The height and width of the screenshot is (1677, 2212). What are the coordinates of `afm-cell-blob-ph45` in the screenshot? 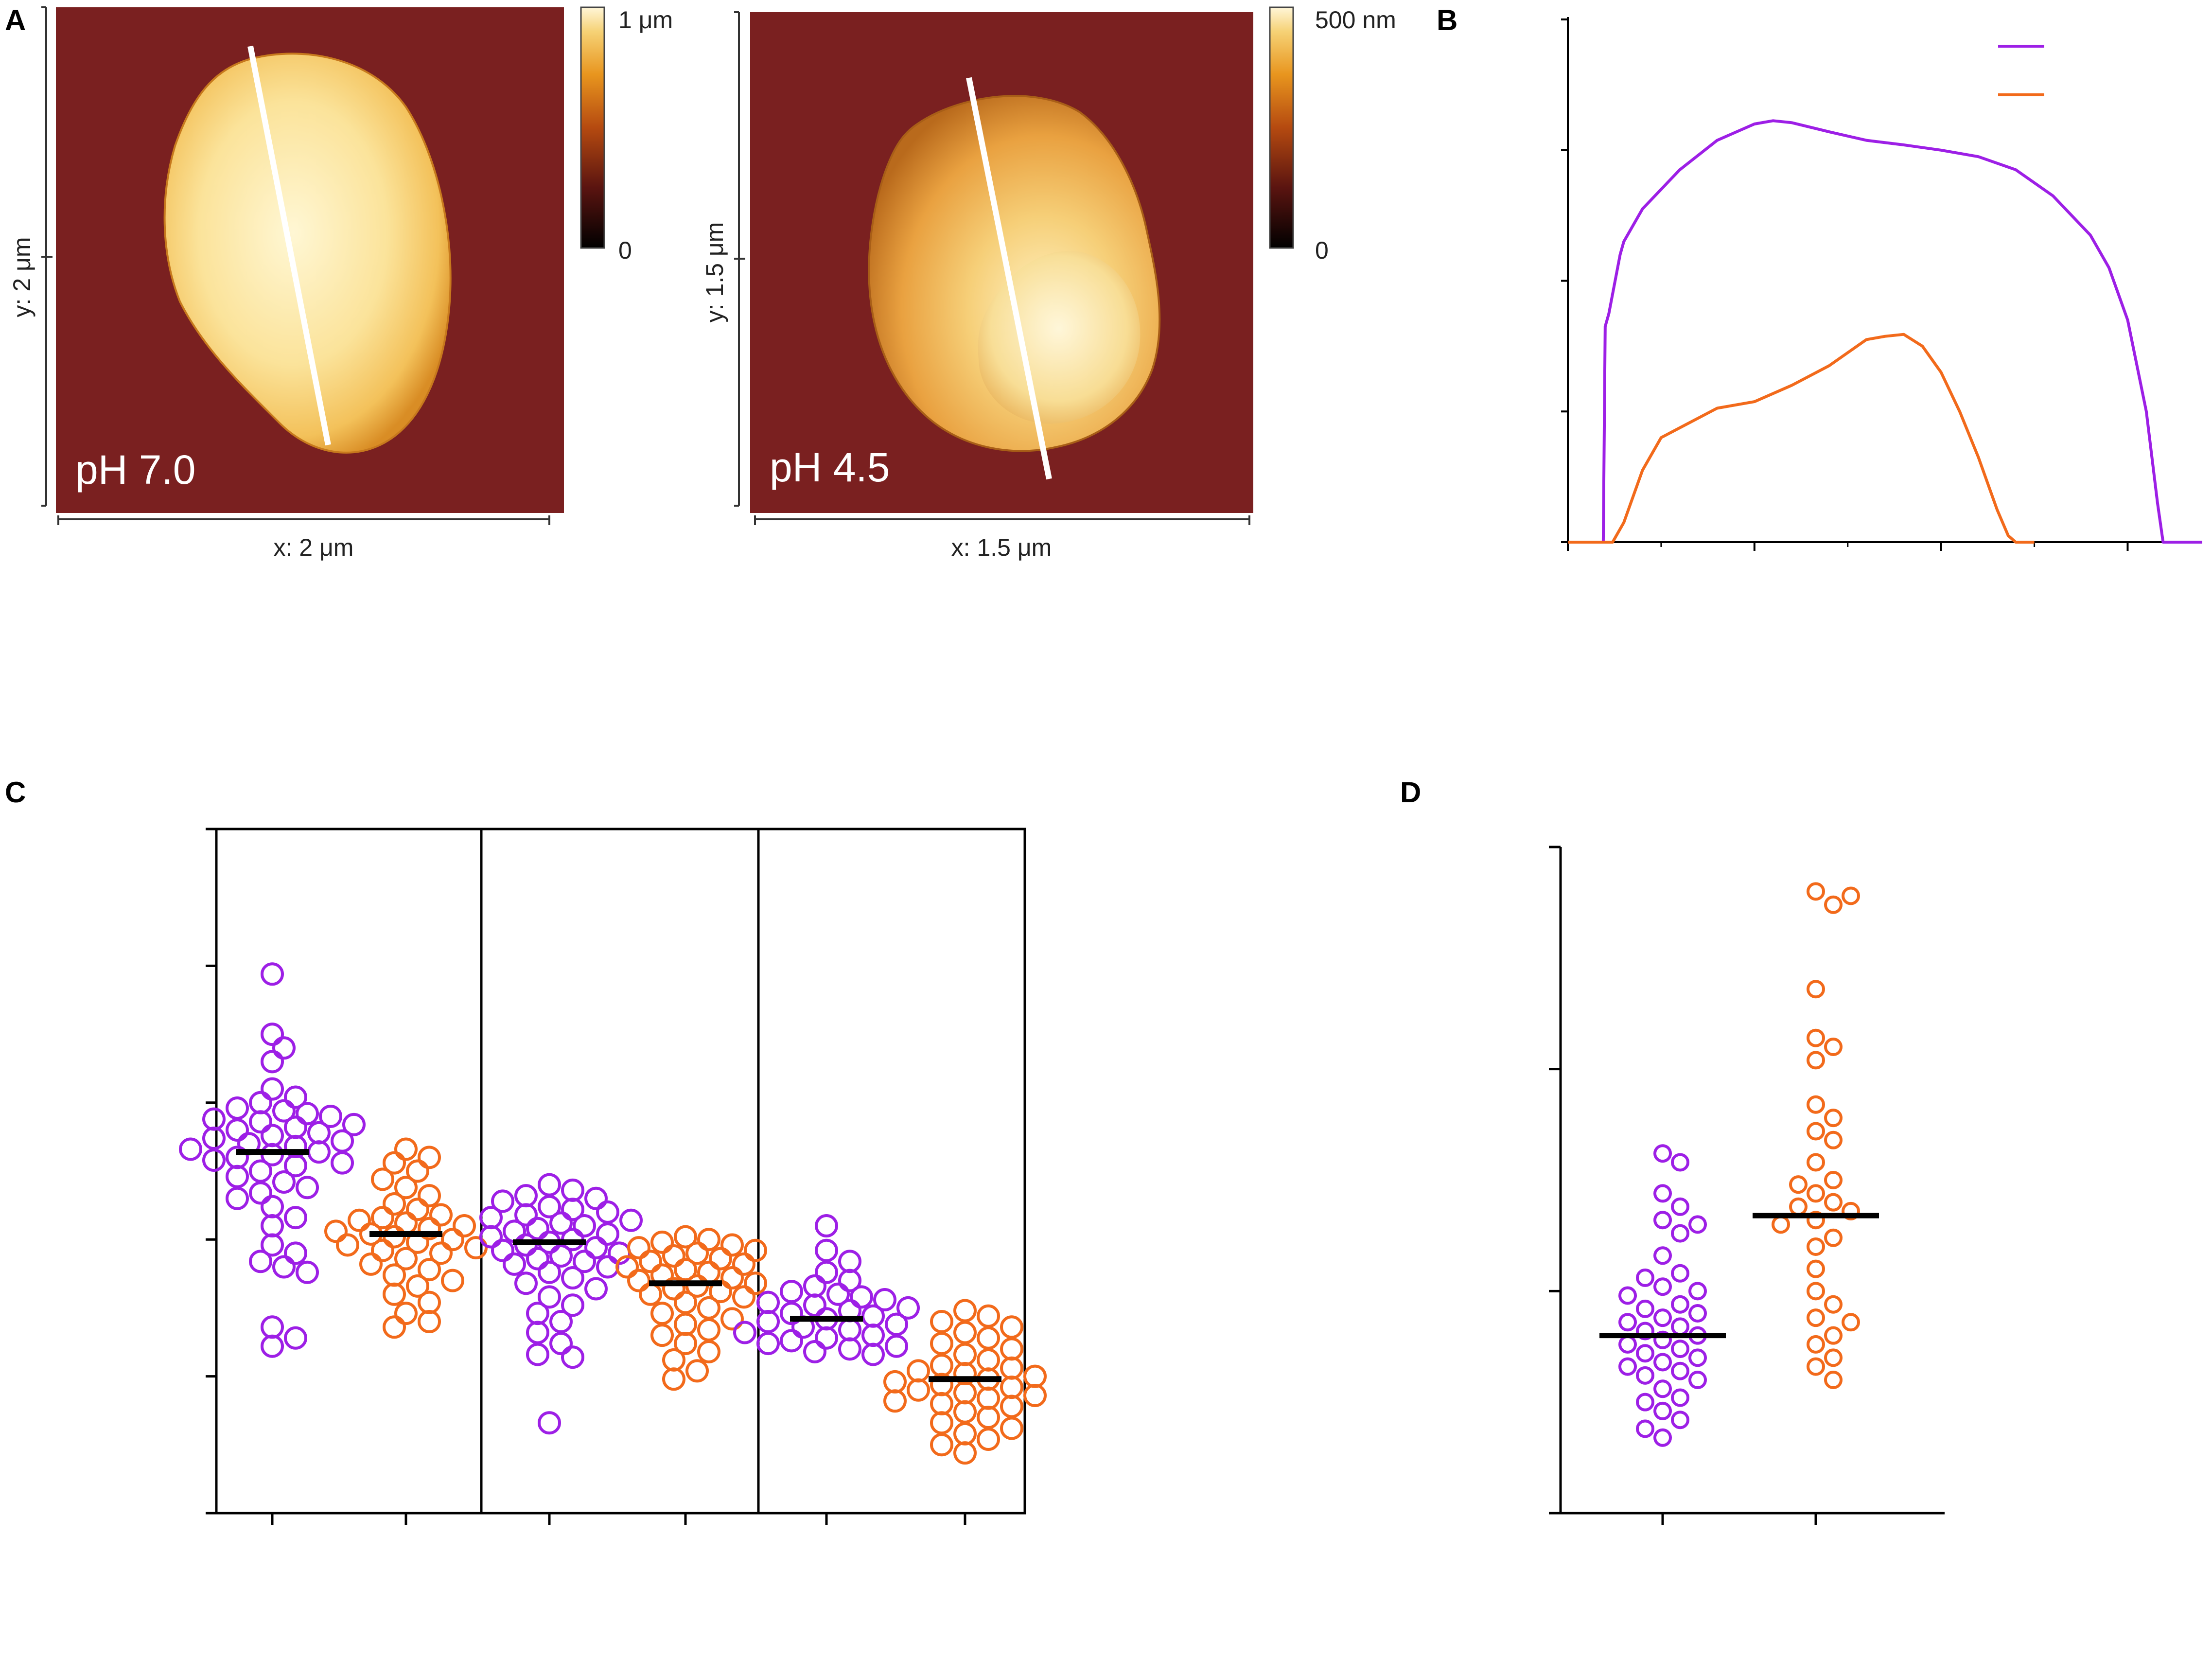 It's located at (1059, 337).